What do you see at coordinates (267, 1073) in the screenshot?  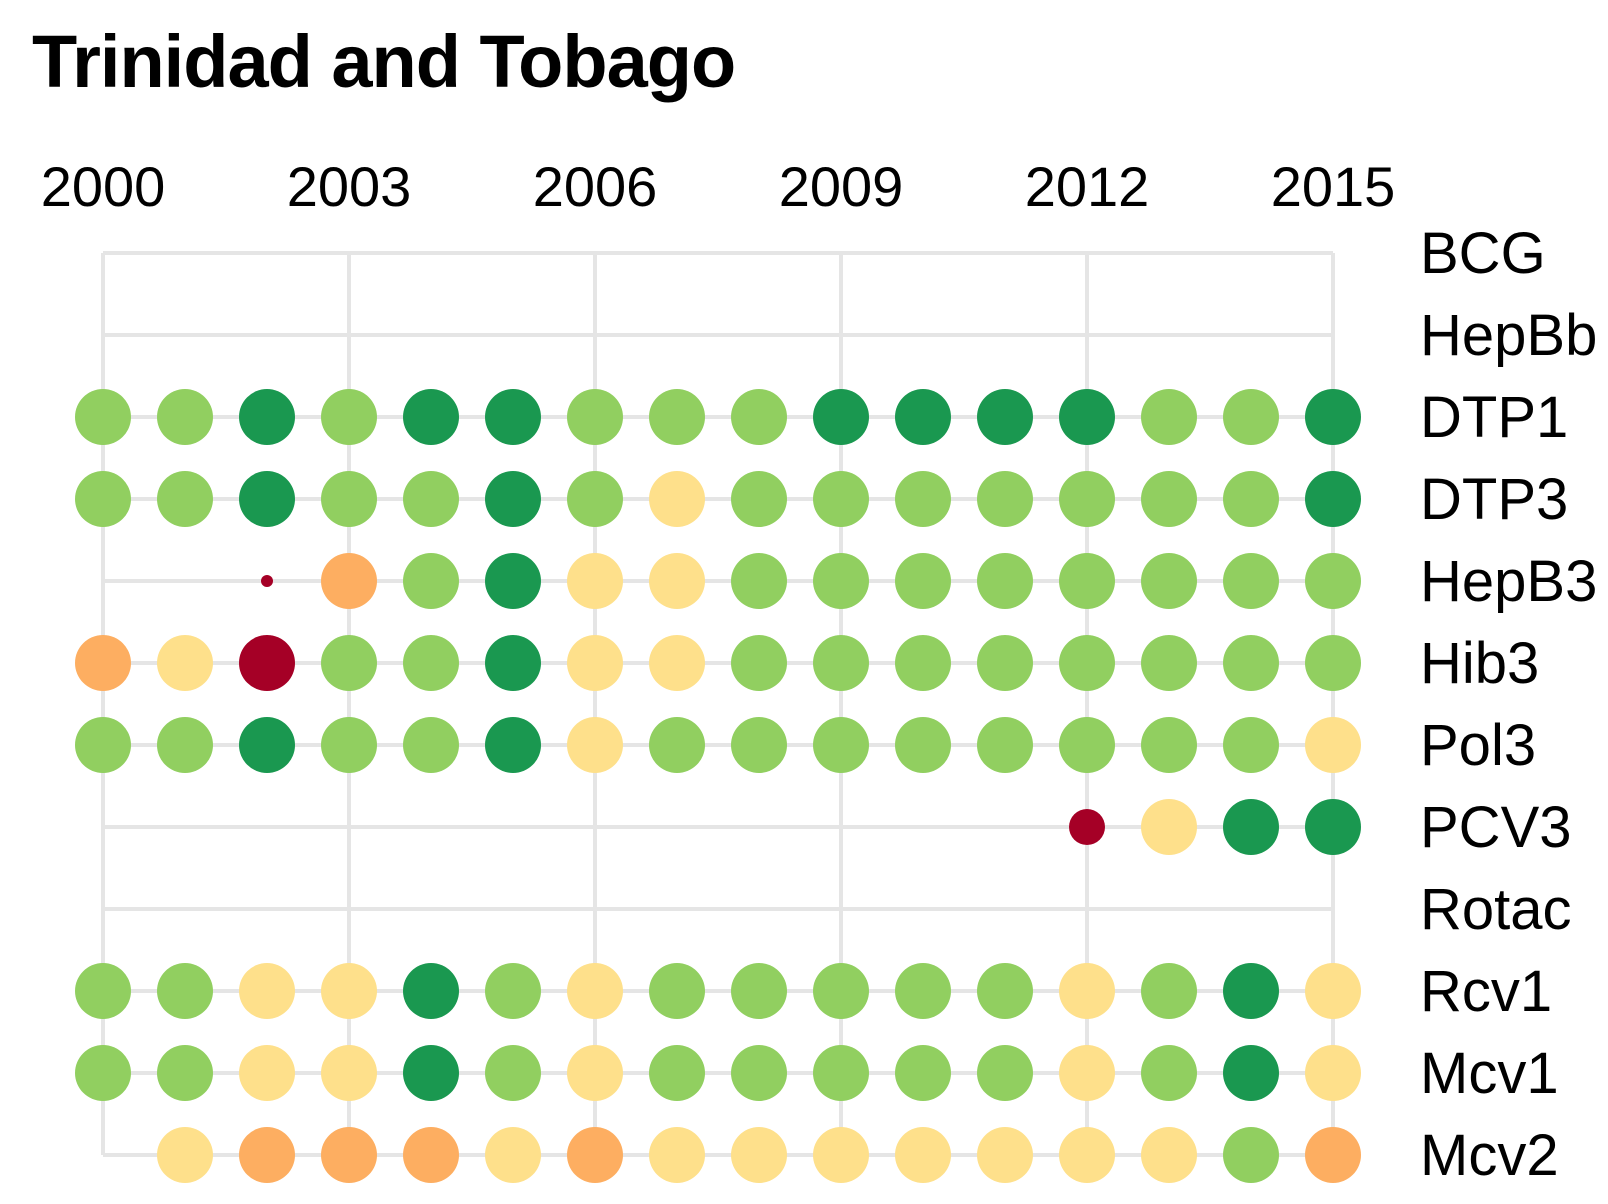 I see `data-point-mcv1-2002` at bounding box center [267, 1073].